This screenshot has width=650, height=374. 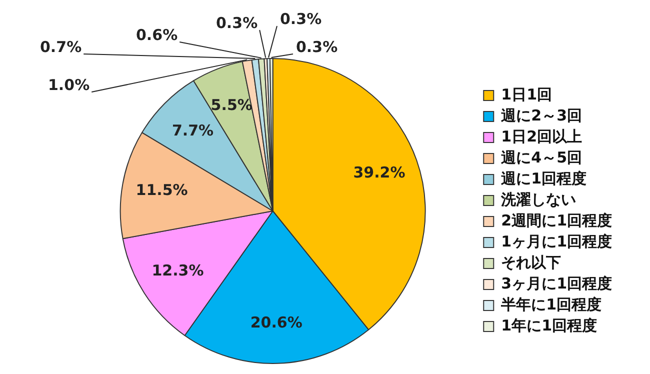 I want to click on legend-label: 半年に1回程度, so click(x=551, y=304).